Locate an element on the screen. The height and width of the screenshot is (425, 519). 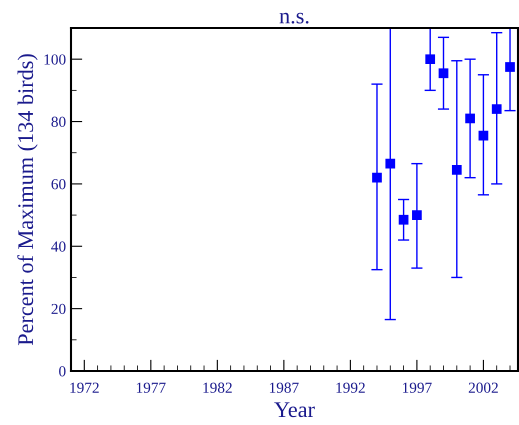
x-axis-title: Year is located at coordinates (294, 410).